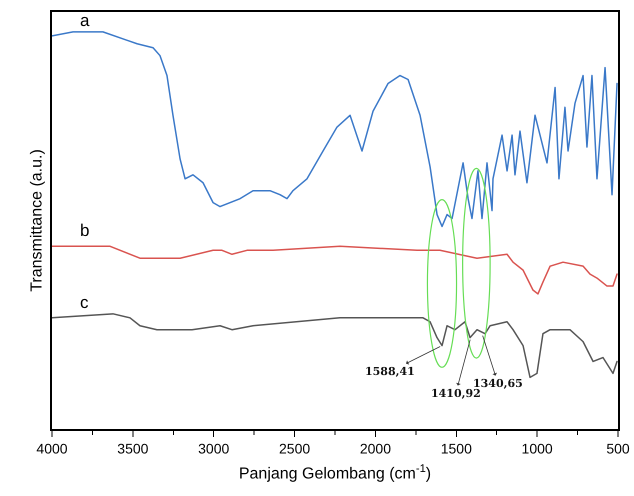 The width and height of the screenshot is (634, 496). What do you see at coordinates (537, 448) in the screenshot?
I see `x-tick-label: 1000` at bounding box center [537, 448].